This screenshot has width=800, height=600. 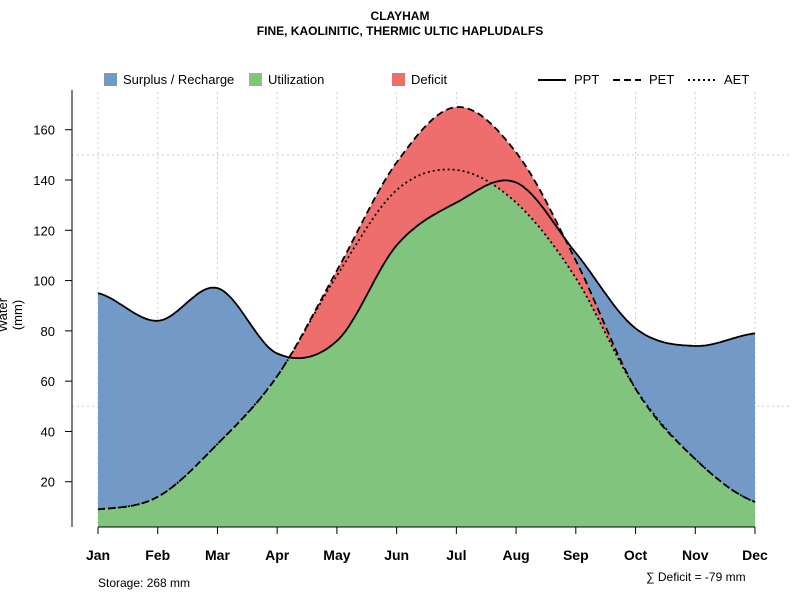 I want to click on y-tick-label: 40, so click(x=48, y=431).